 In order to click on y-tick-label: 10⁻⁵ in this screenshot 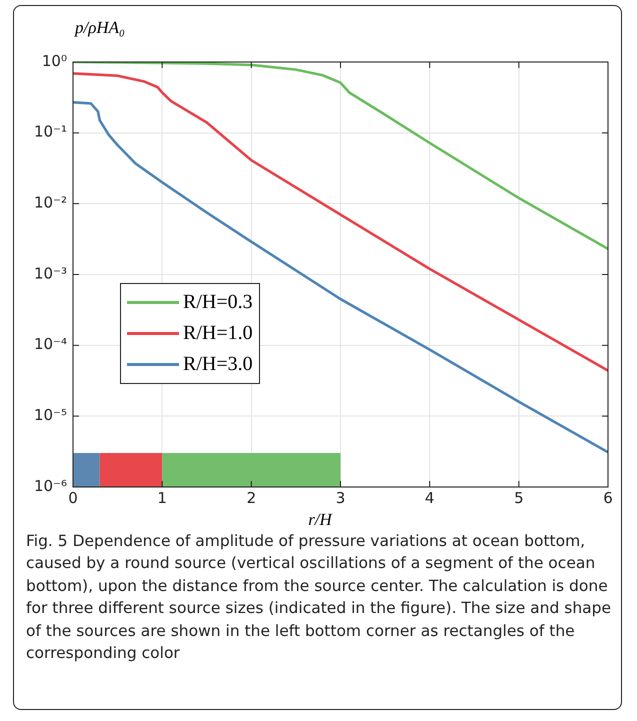, I will do `click(50, 415)`.